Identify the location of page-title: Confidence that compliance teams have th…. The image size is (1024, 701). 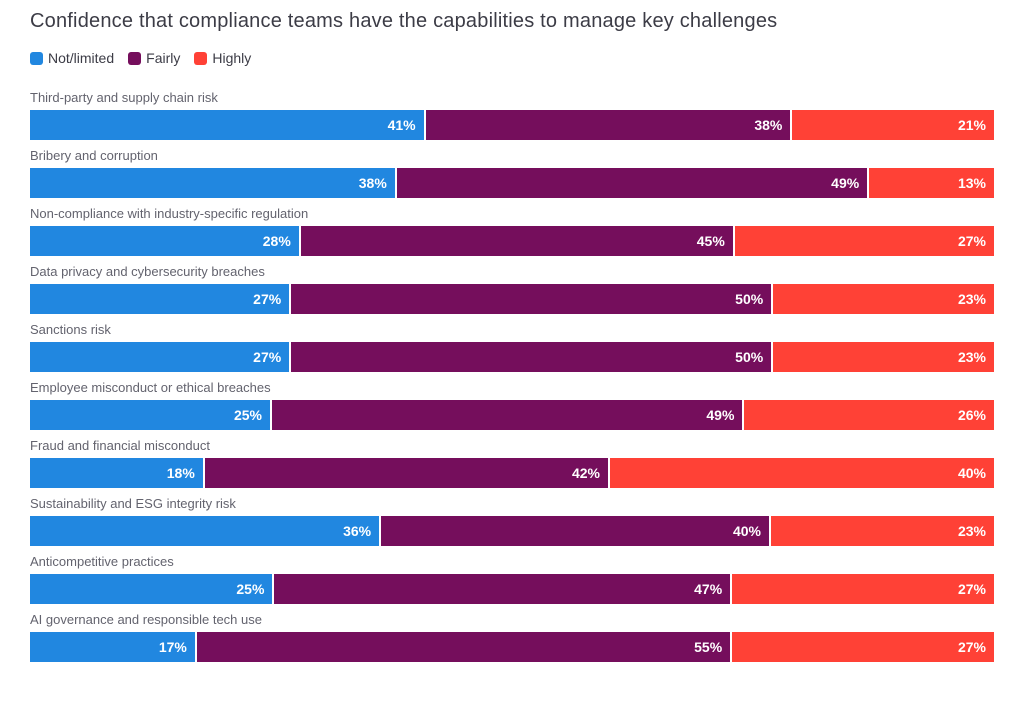
(404, 21).